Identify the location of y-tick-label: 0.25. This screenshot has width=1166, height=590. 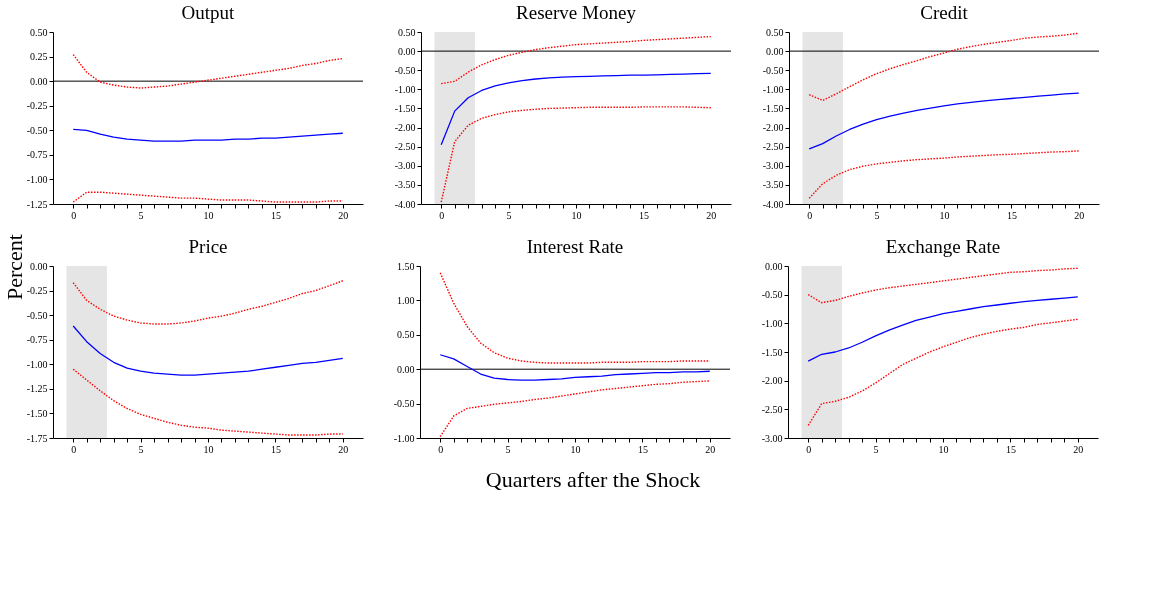
(39, 57).